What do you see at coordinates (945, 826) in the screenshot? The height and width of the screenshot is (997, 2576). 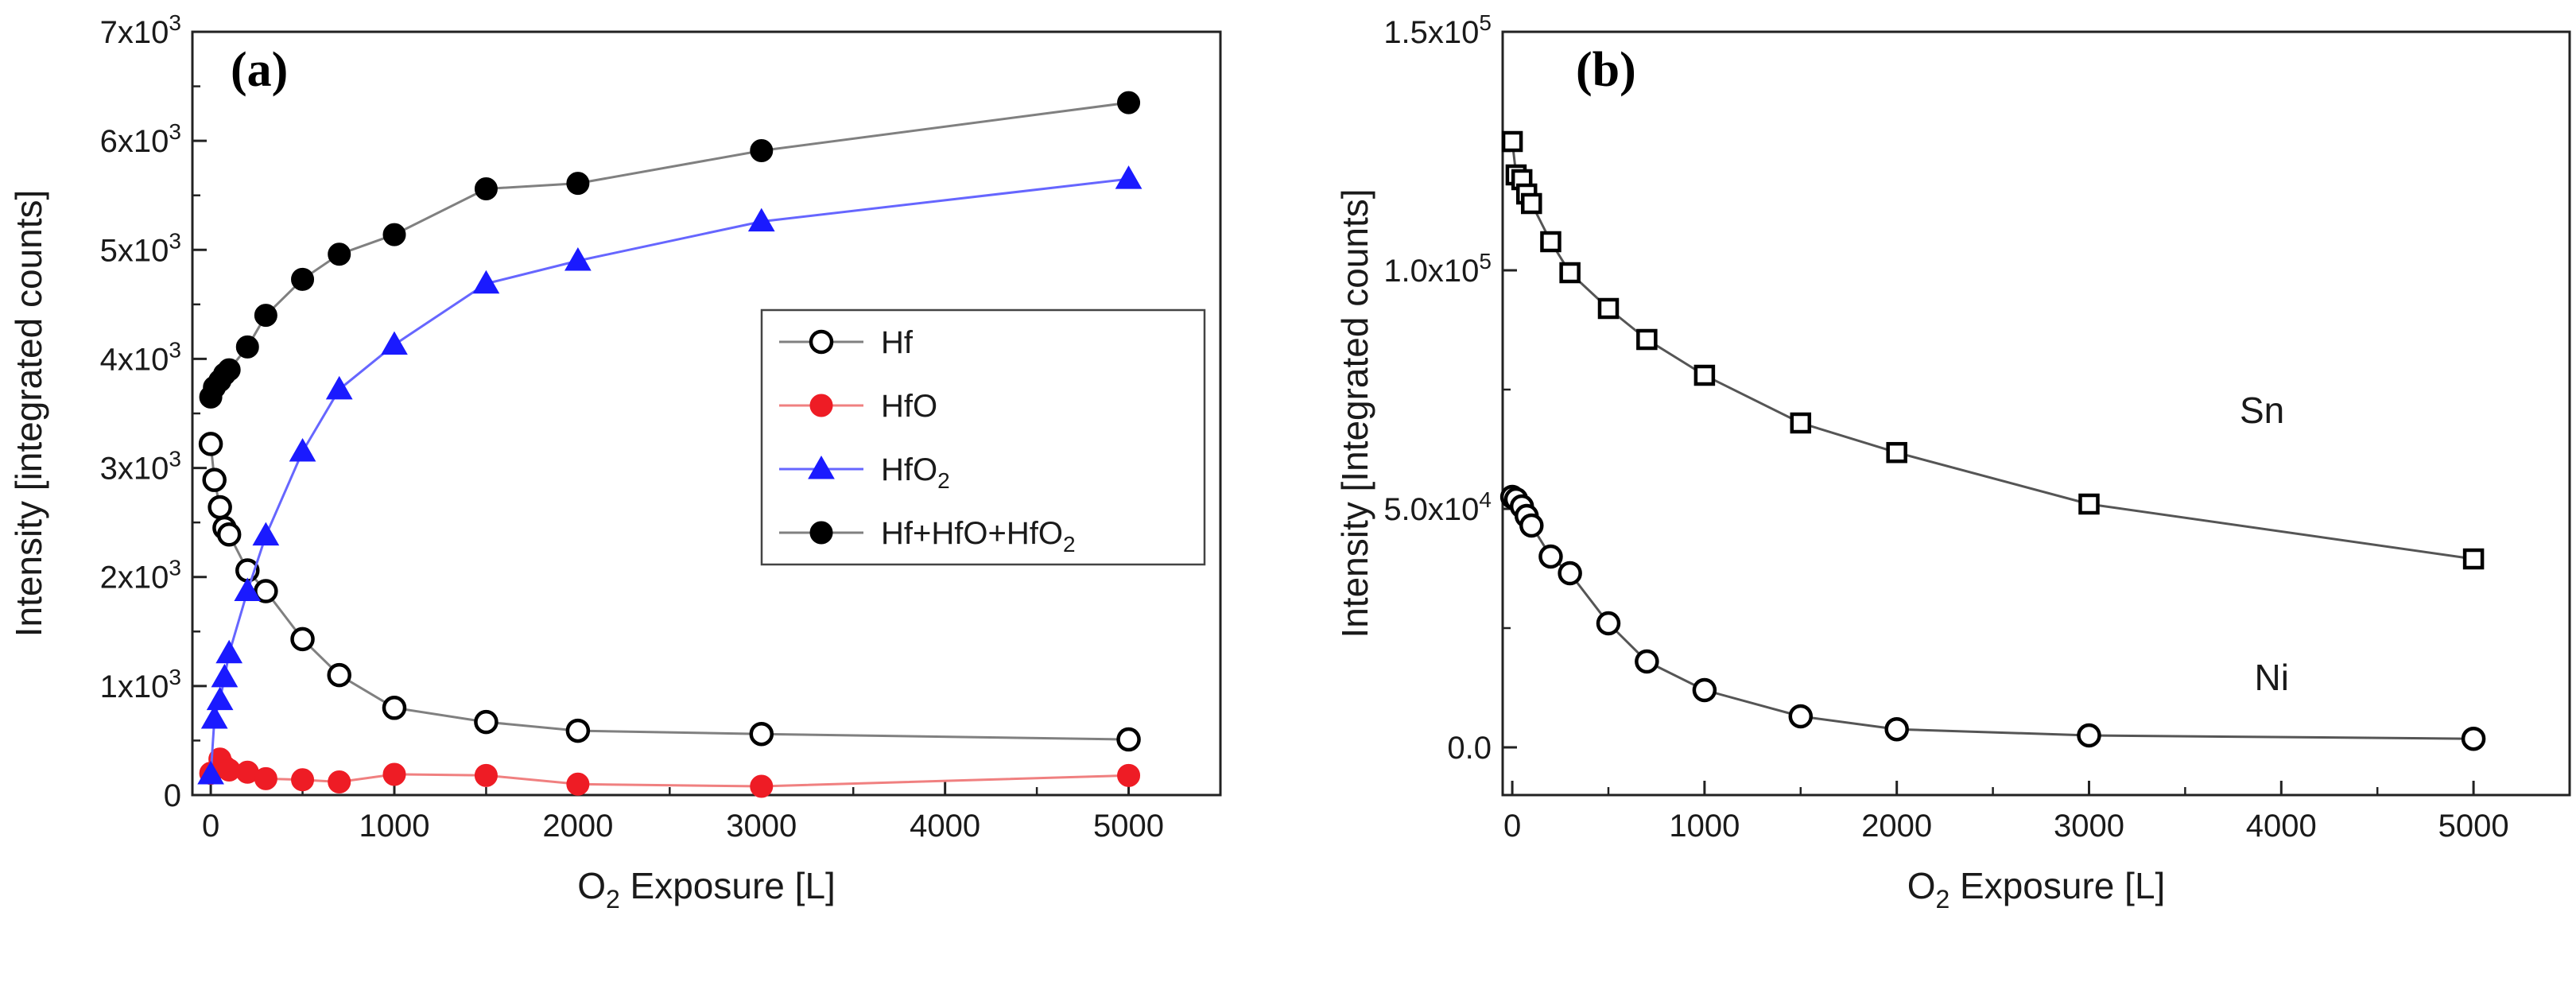 I see `x-tick-label-a: 4000` at bounding box center [945, 826].